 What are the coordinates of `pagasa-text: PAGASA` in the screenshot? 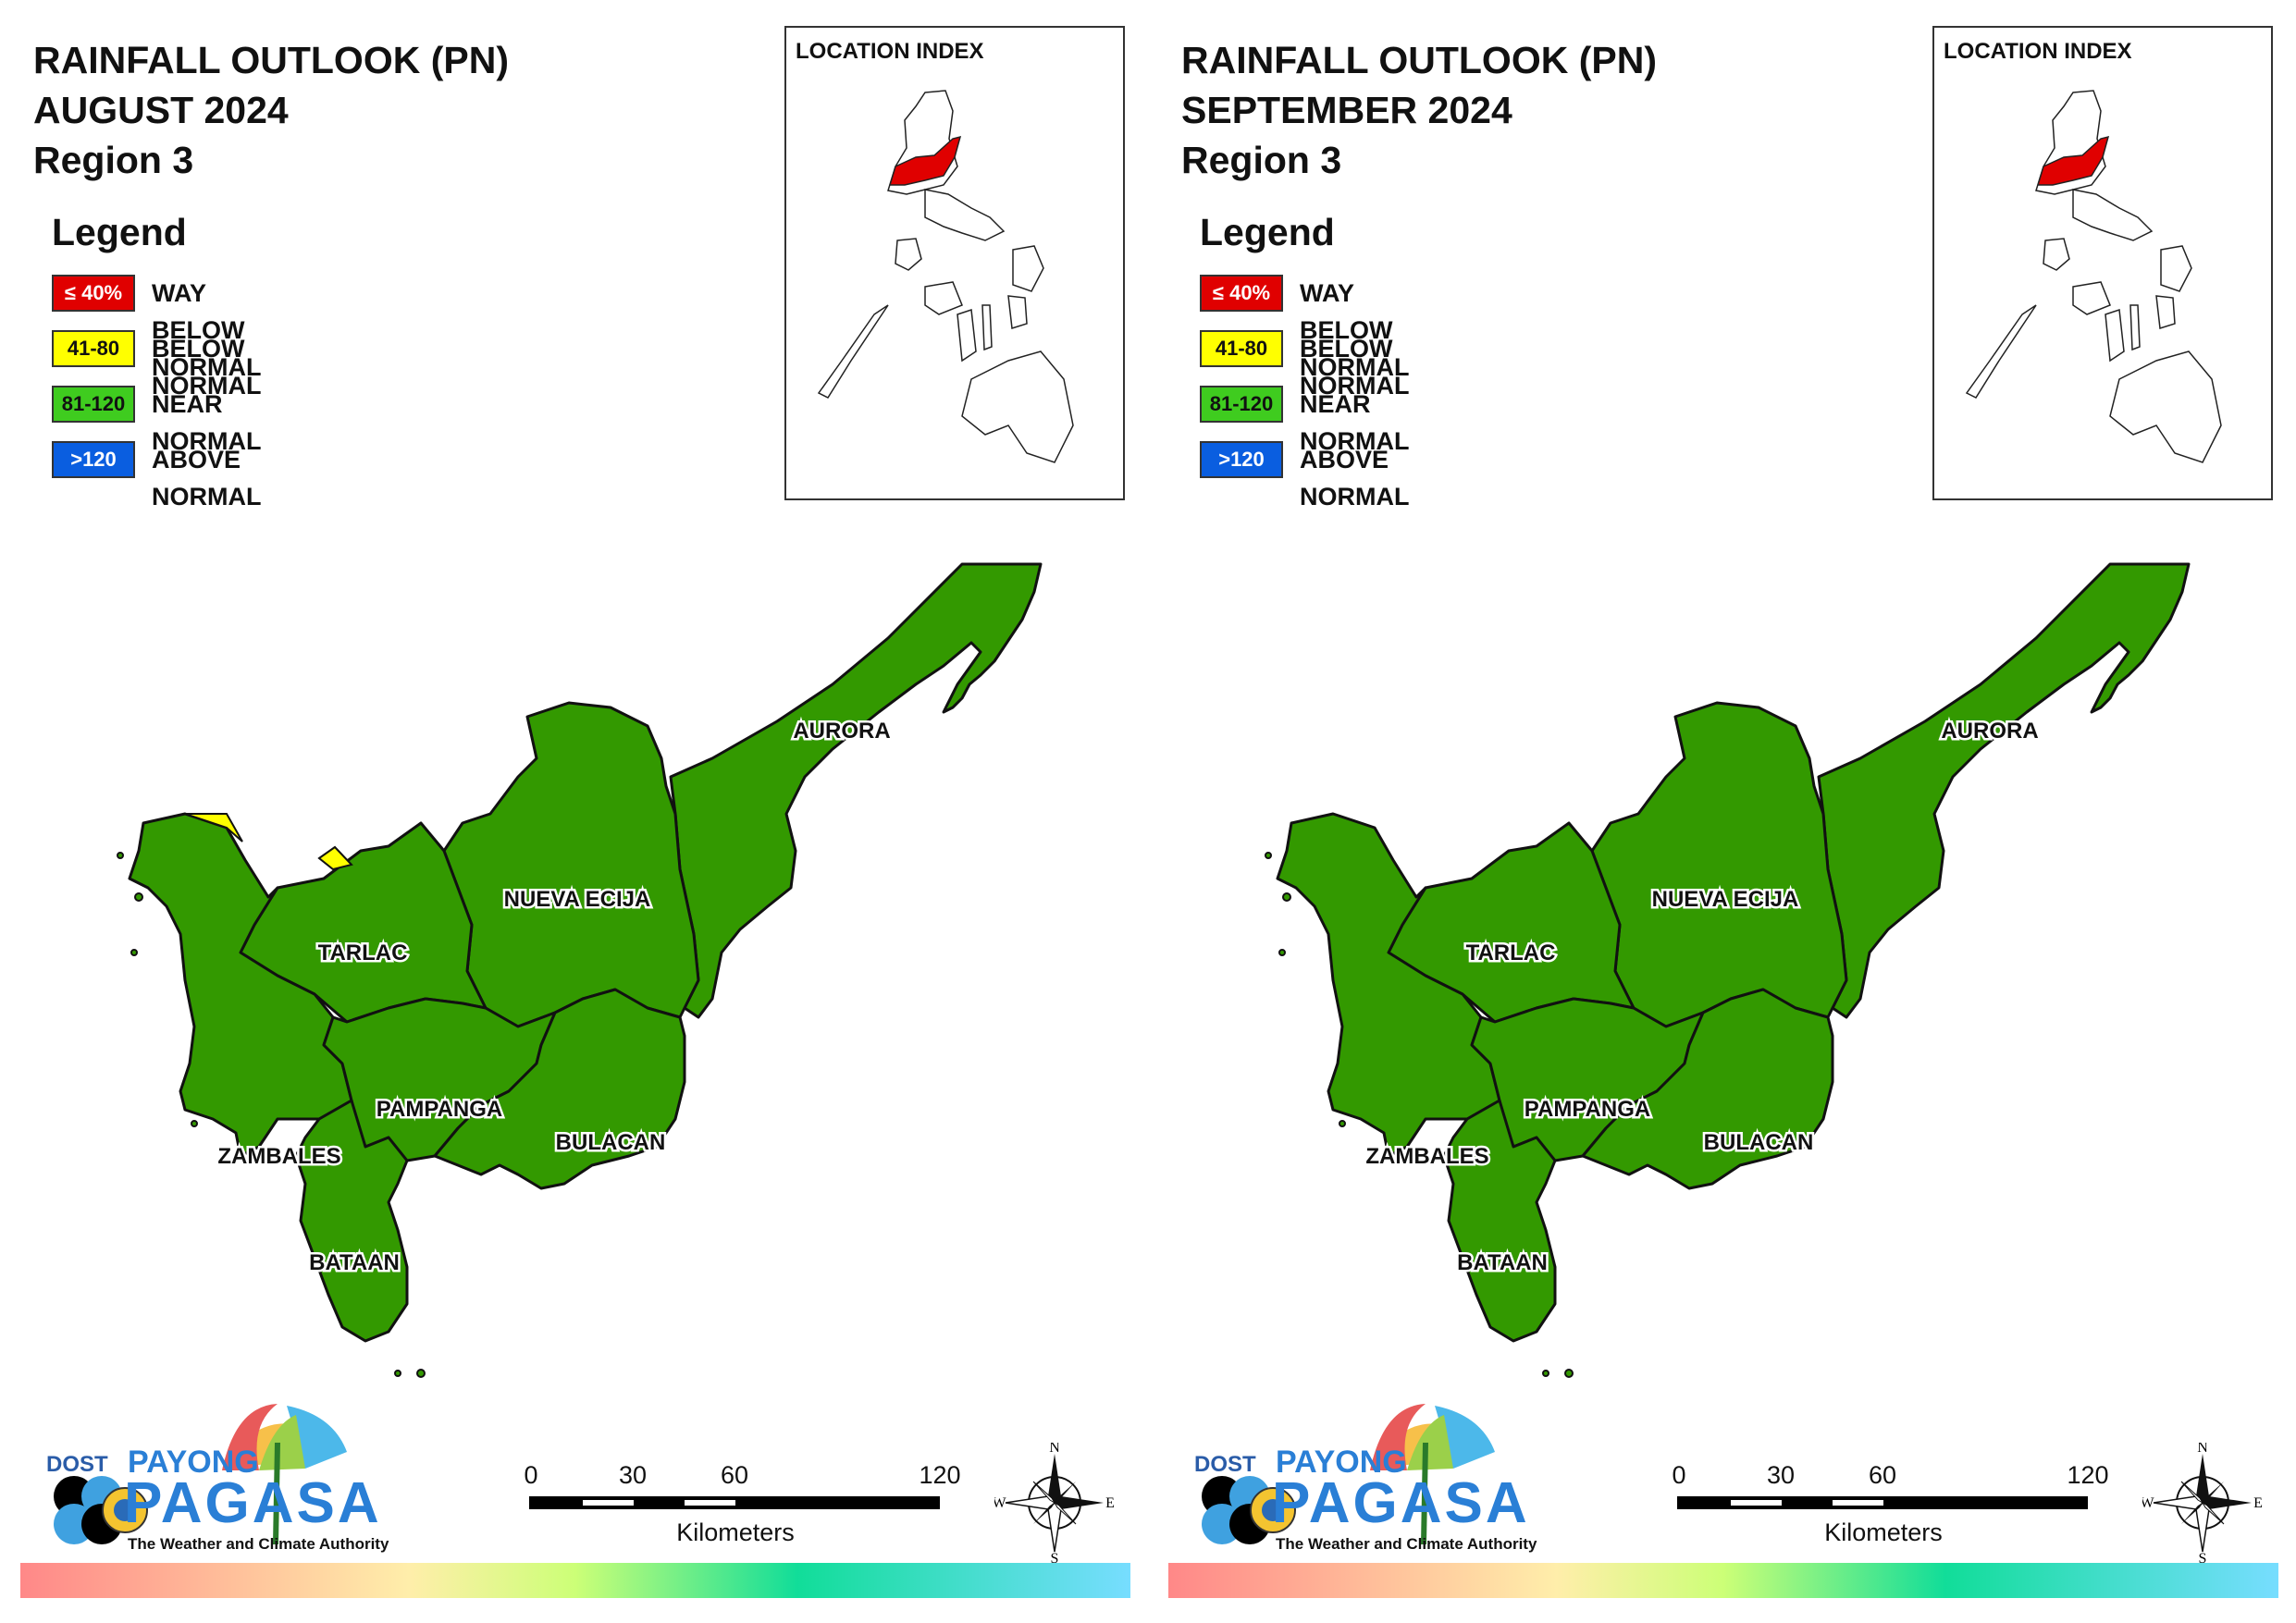 It's located at (1401, 1503).